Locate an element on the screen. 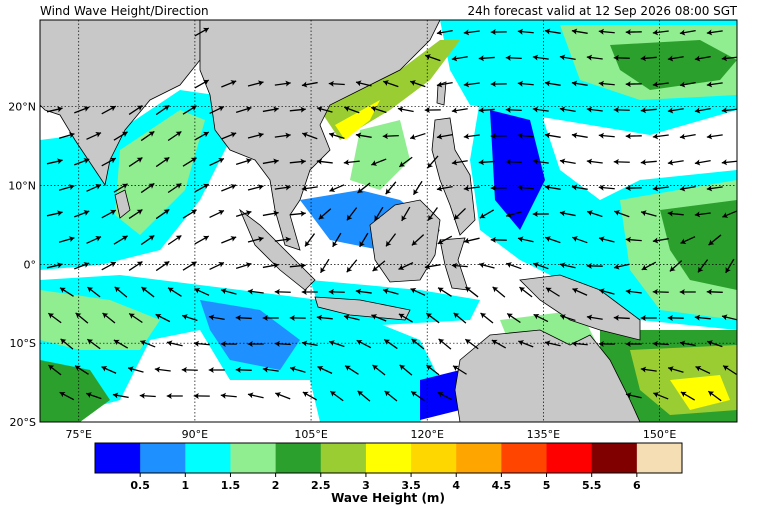 Image resolution: width=762 pixels, height=508 pixels. lat-label: 10°N is located at coordinates (22, 186).